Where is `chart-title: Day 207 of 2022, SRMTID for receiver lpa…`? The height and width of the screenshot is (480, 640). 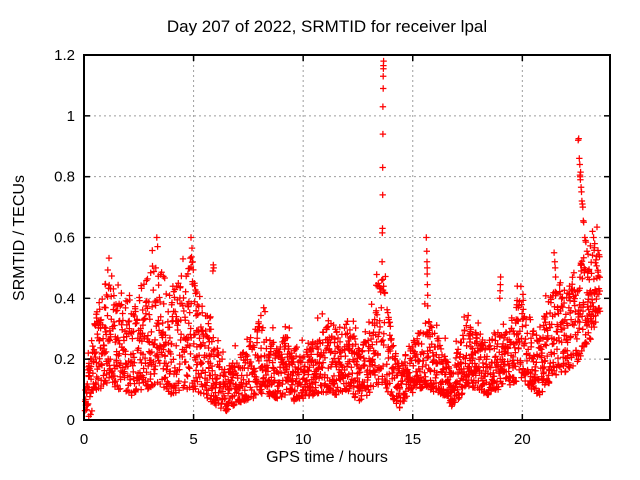
chart-title: Day 207 of 2022, SRMTID for receiver lpa… is located at coordinates (327, 26).